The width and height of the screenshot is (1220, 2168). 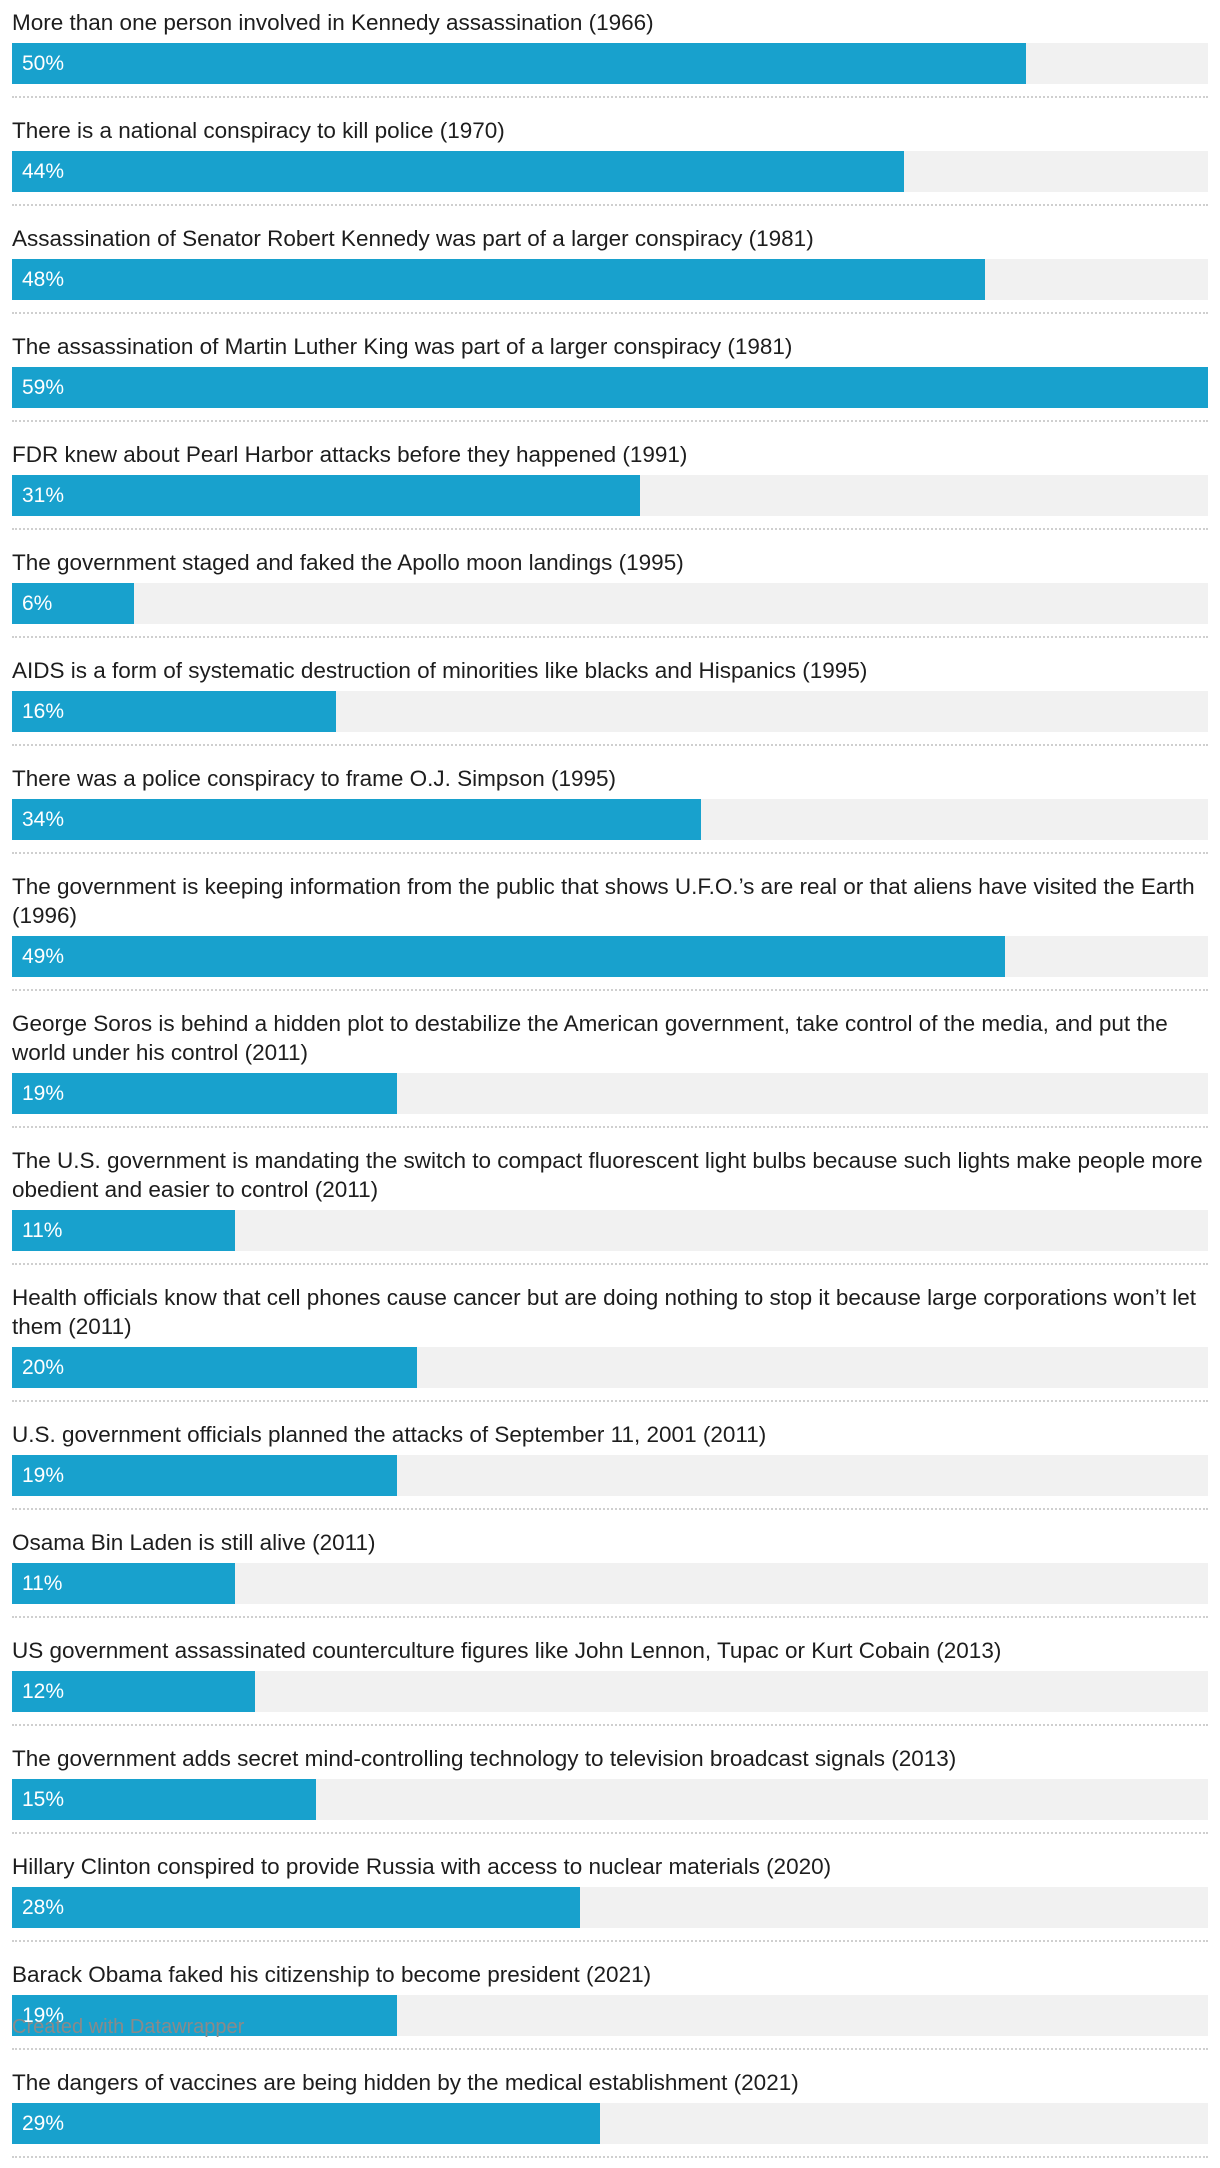 I want to click on bar-track: 34%, so click(x=610, y=819).